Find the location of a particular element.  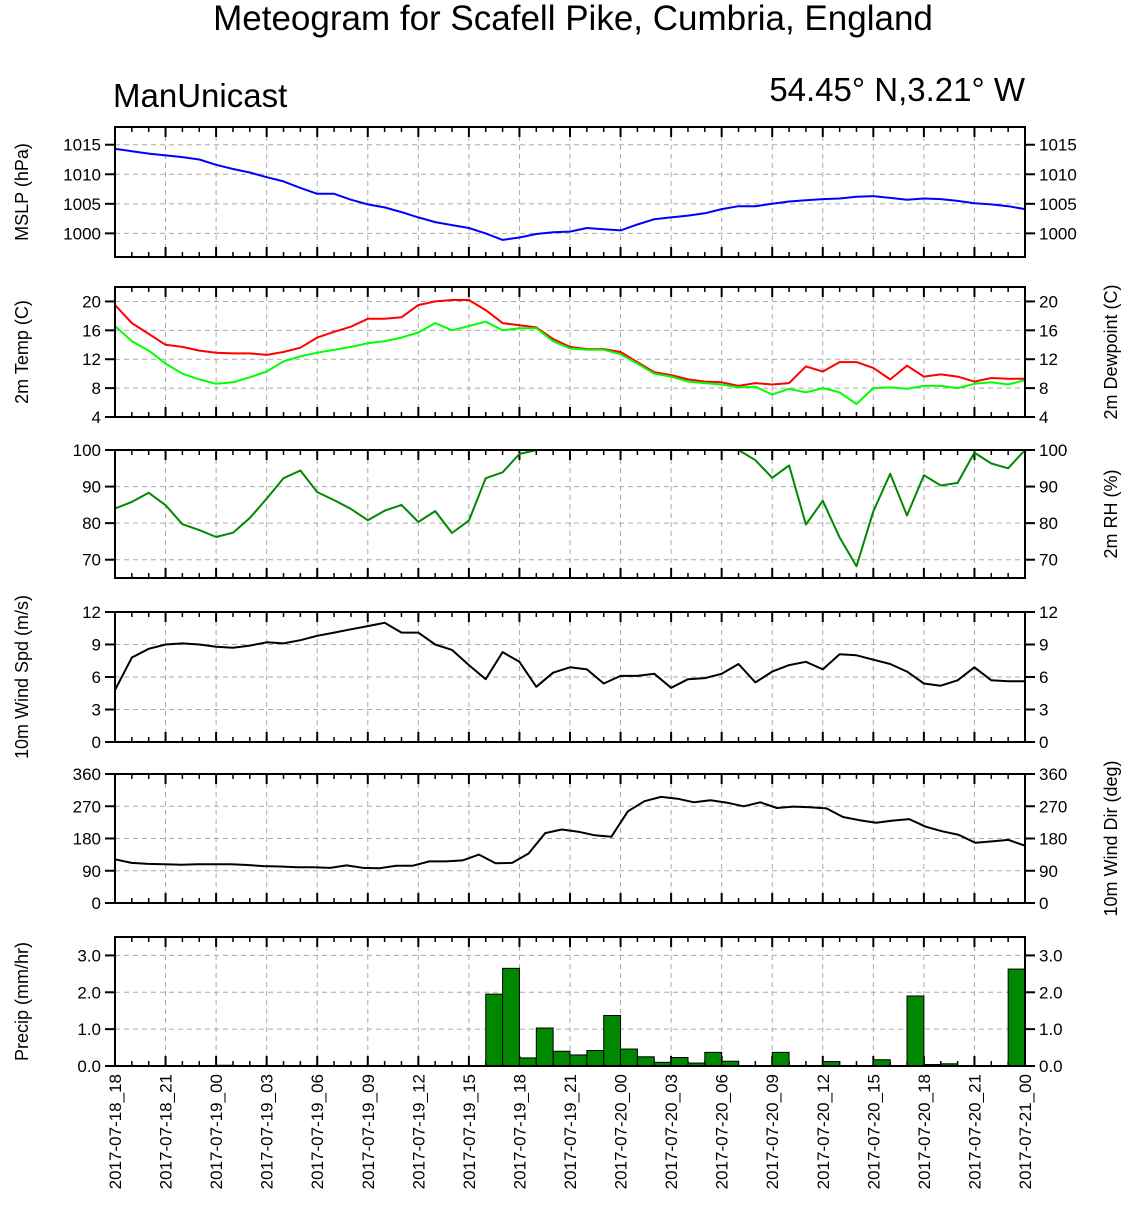

x-tick-label: 2017-07-20_21 is located at coordinates (974, 1131).